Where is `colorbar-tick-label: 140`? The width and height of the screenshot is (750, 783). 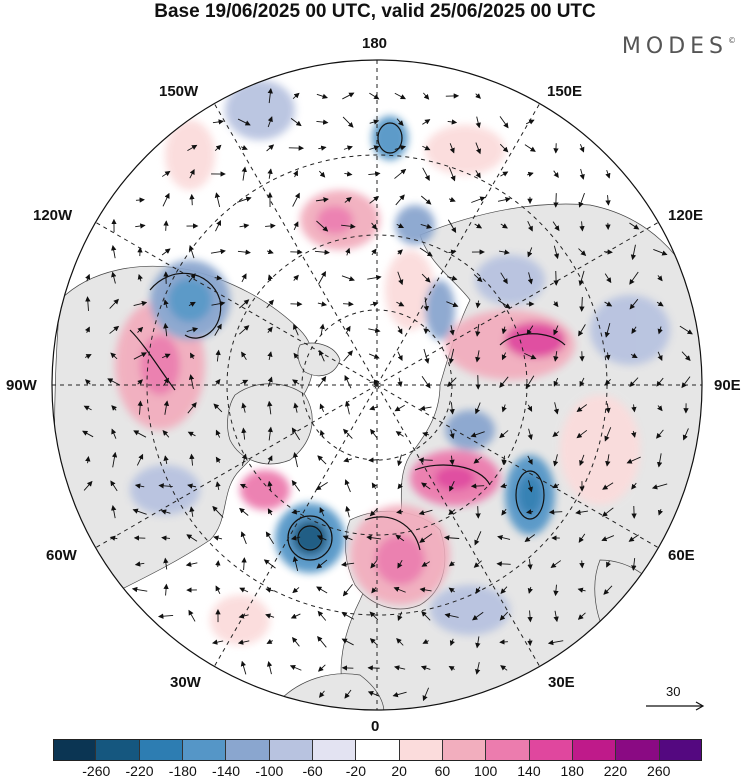
colorbar-tick-label: 140 is located at coordinates (529, 771).